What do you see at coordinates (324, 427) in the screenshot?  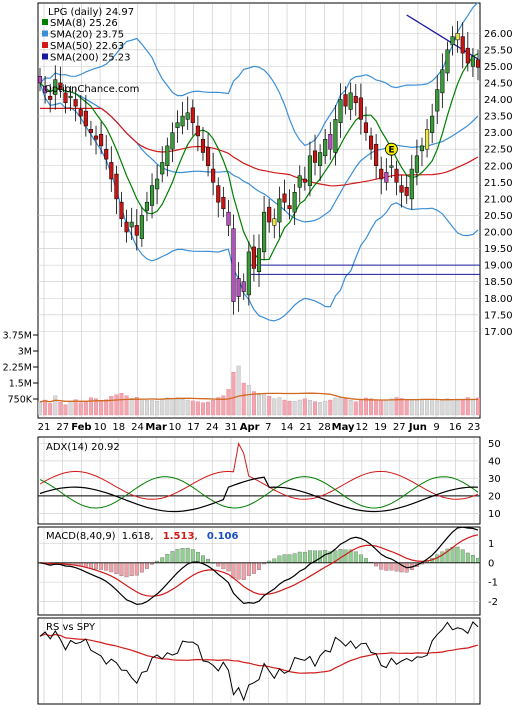 I see `date-tick-label: 28` at bounding box center [324, 427].